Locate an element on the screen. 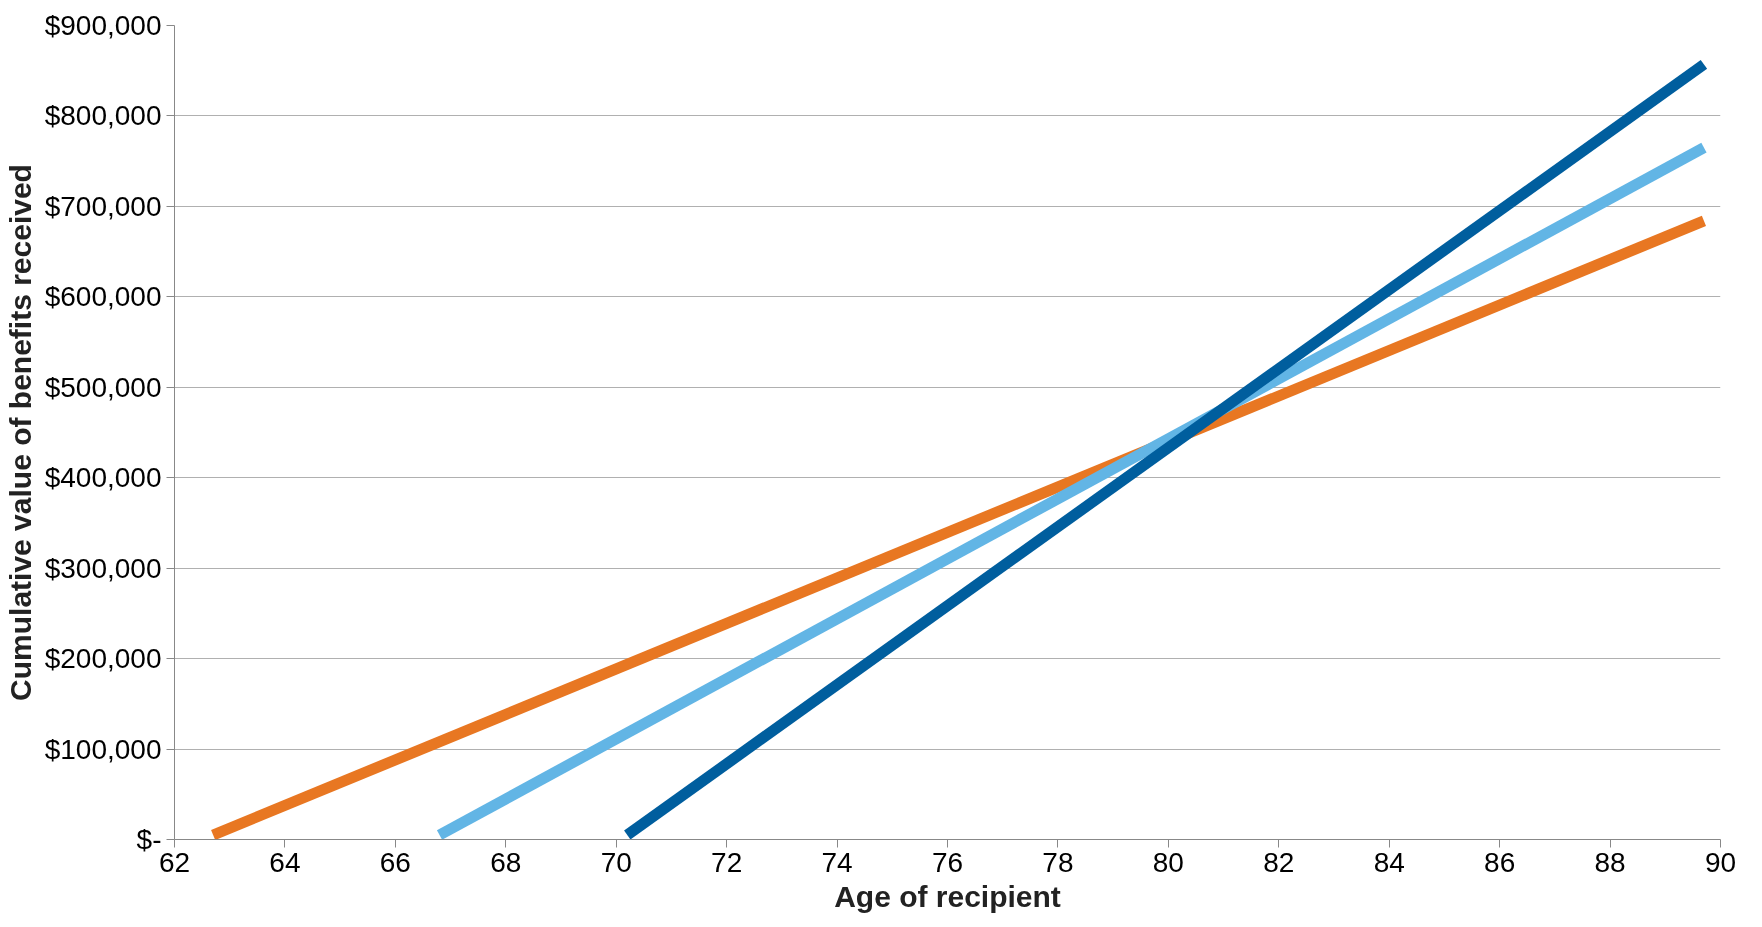 Image resolution: width=1762 pixels, height=927 pixels. y-tick-label: $400,000 is located at coordinates (103, 478).